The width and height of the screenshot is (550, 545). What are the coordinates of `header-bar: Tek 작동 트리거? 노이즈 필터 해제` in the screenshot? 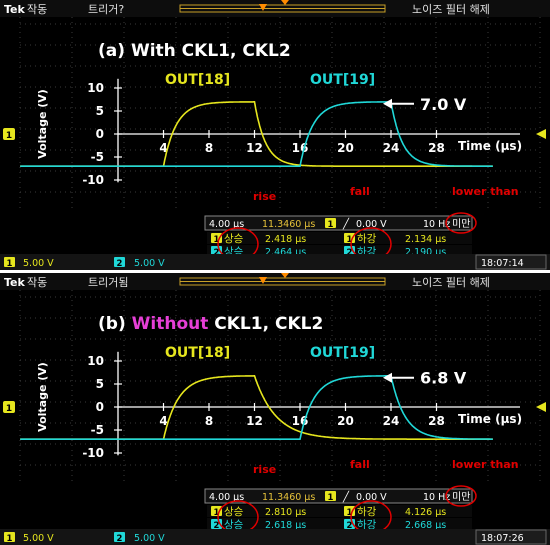 It's located at (275, 8).